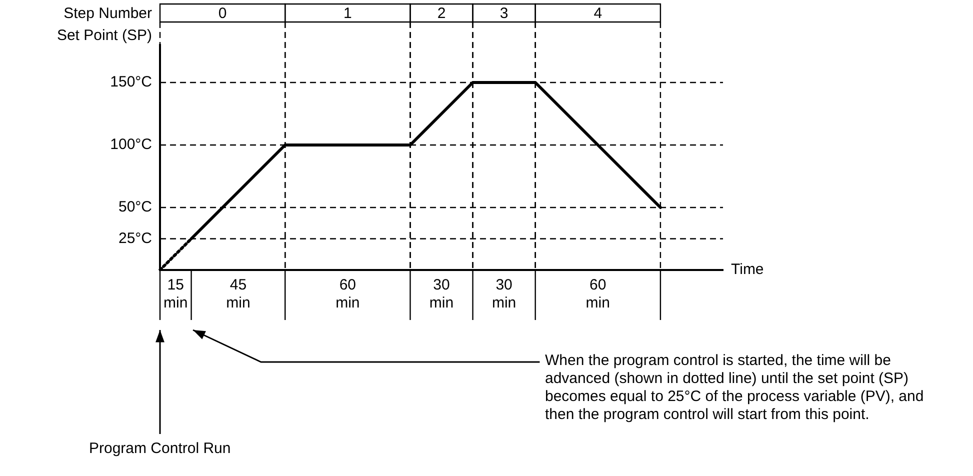 The image size is (973, 476). I want to click on text: 3, so click(504, 13).